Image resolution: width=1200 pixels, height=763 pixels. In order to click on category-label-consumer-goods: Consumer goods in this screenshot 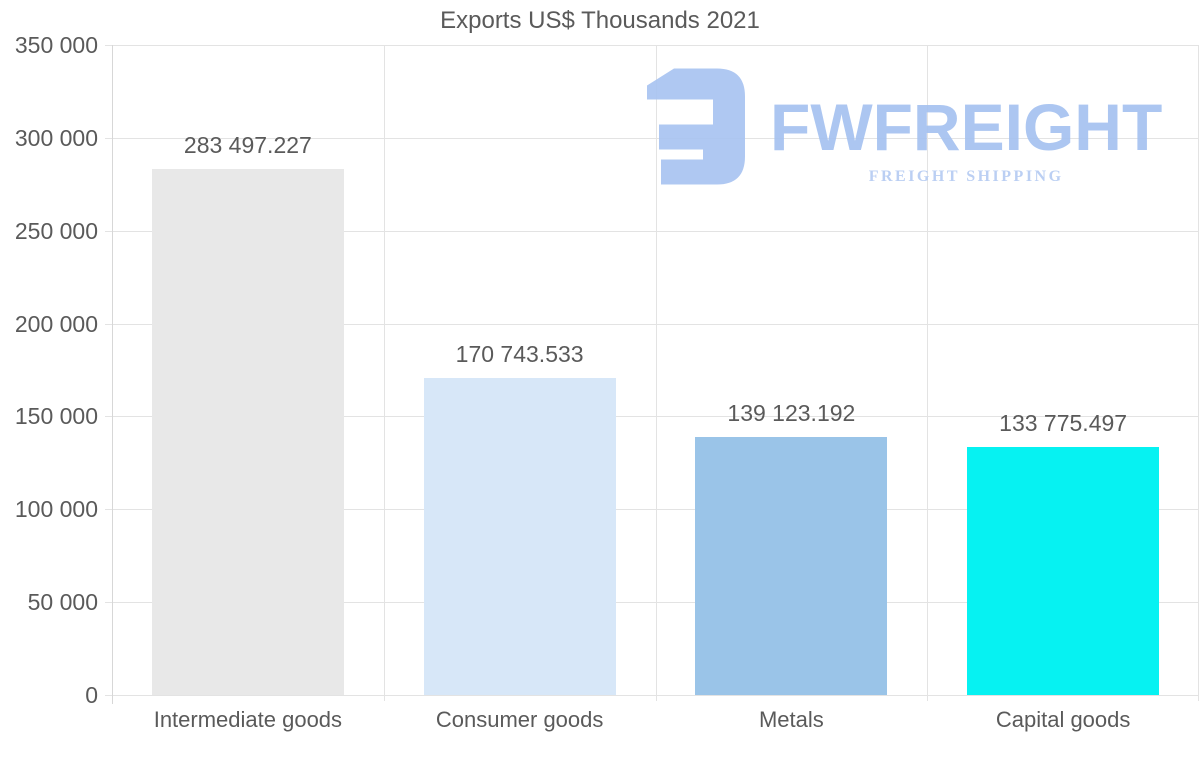, I will do `click(519, 719)`.